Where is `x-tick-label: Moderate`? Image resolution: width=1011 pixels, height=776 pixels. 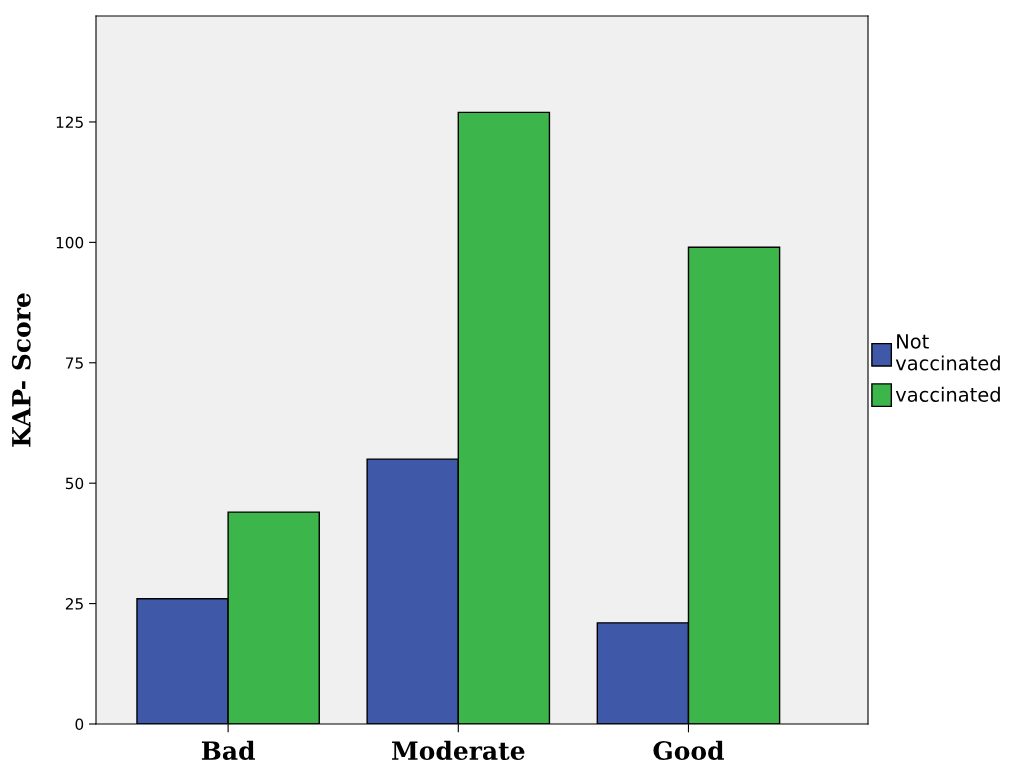
x-tick-label: Moderate is located at coordinates (458, 750).